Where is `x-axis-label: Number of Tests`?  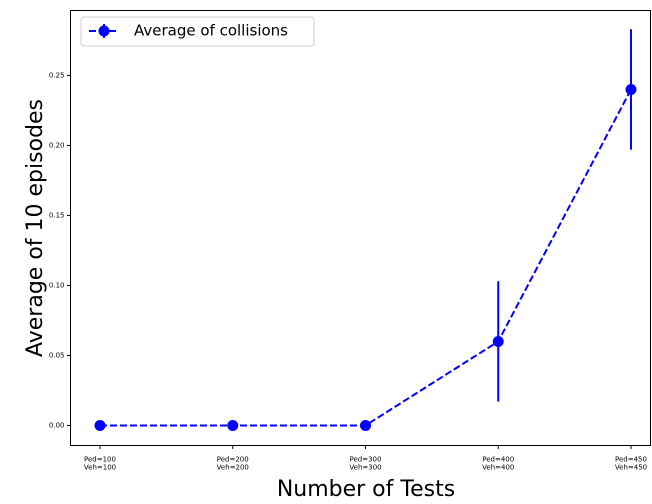
x-axis-label: Number of Tests is located at coordinates (366, 489).